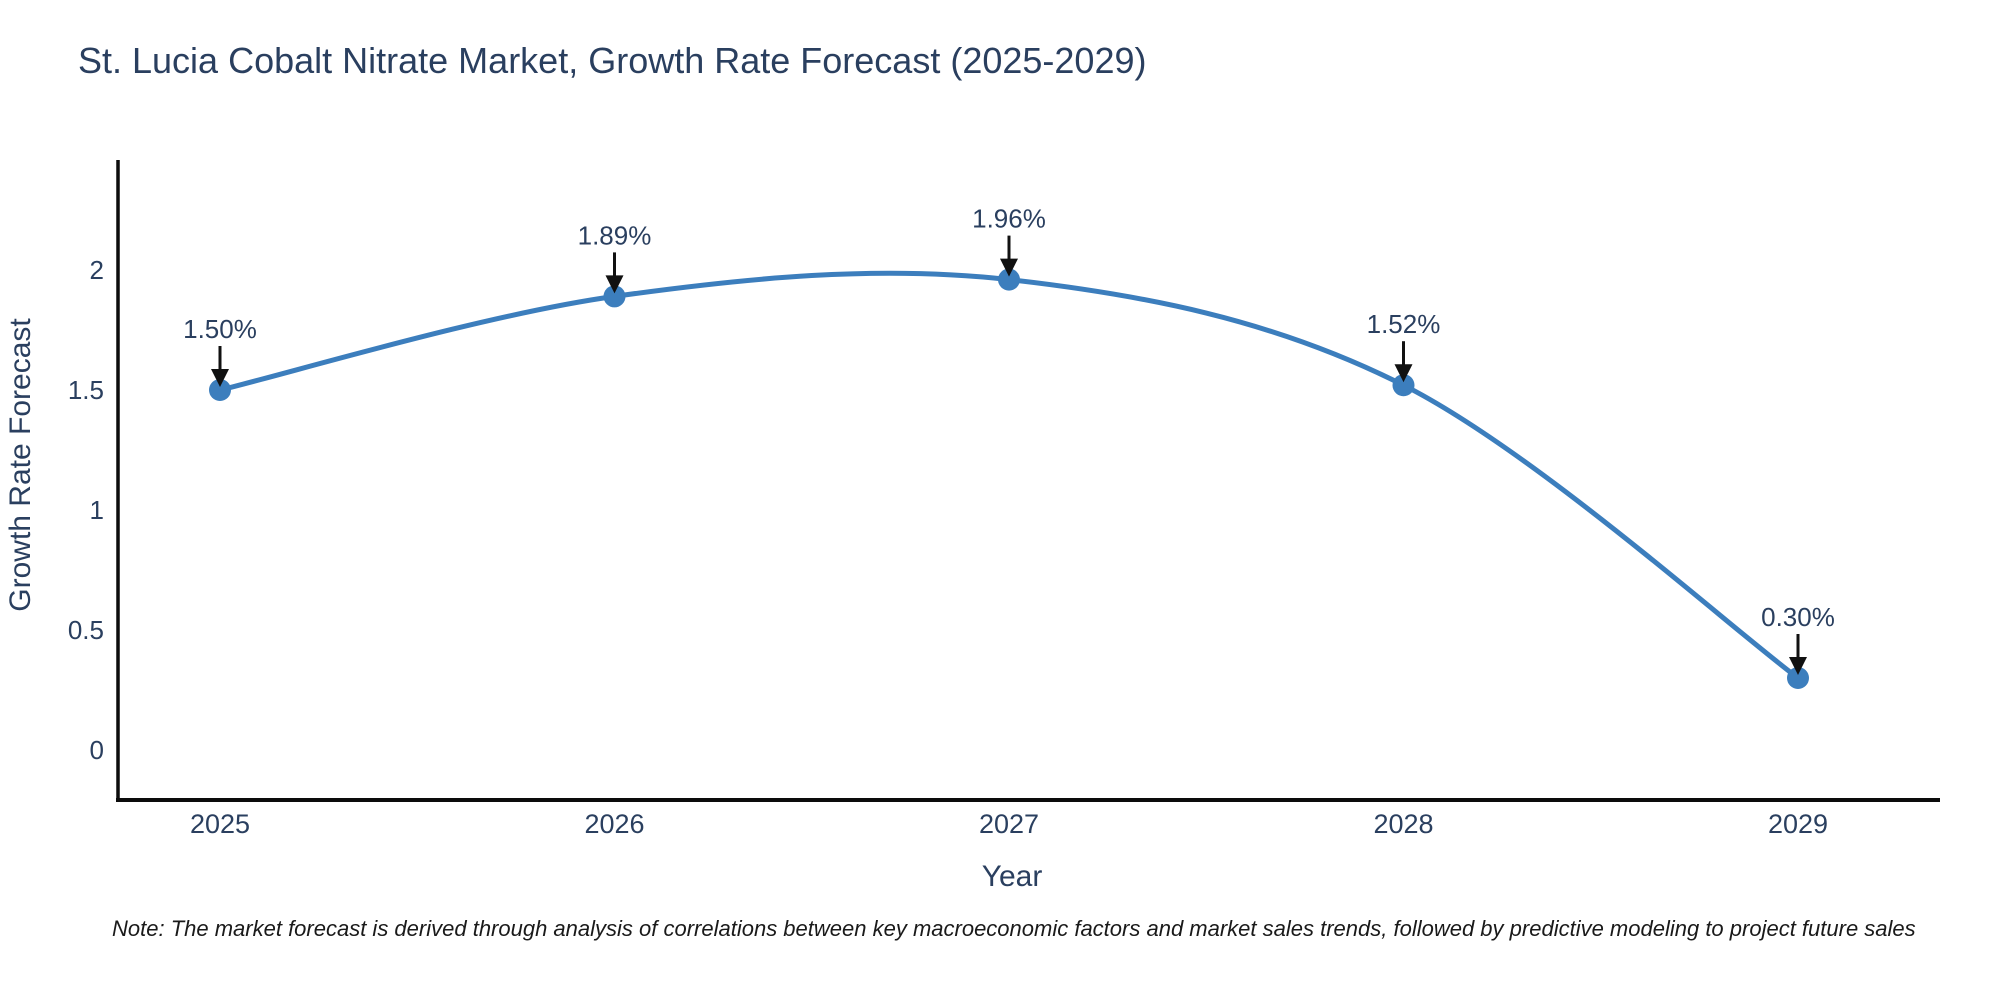  What do you see at coordinates (1009, 219) in the screenshot?
I see `point-value-label: 1.96%` at bounding box center [1009, 219].